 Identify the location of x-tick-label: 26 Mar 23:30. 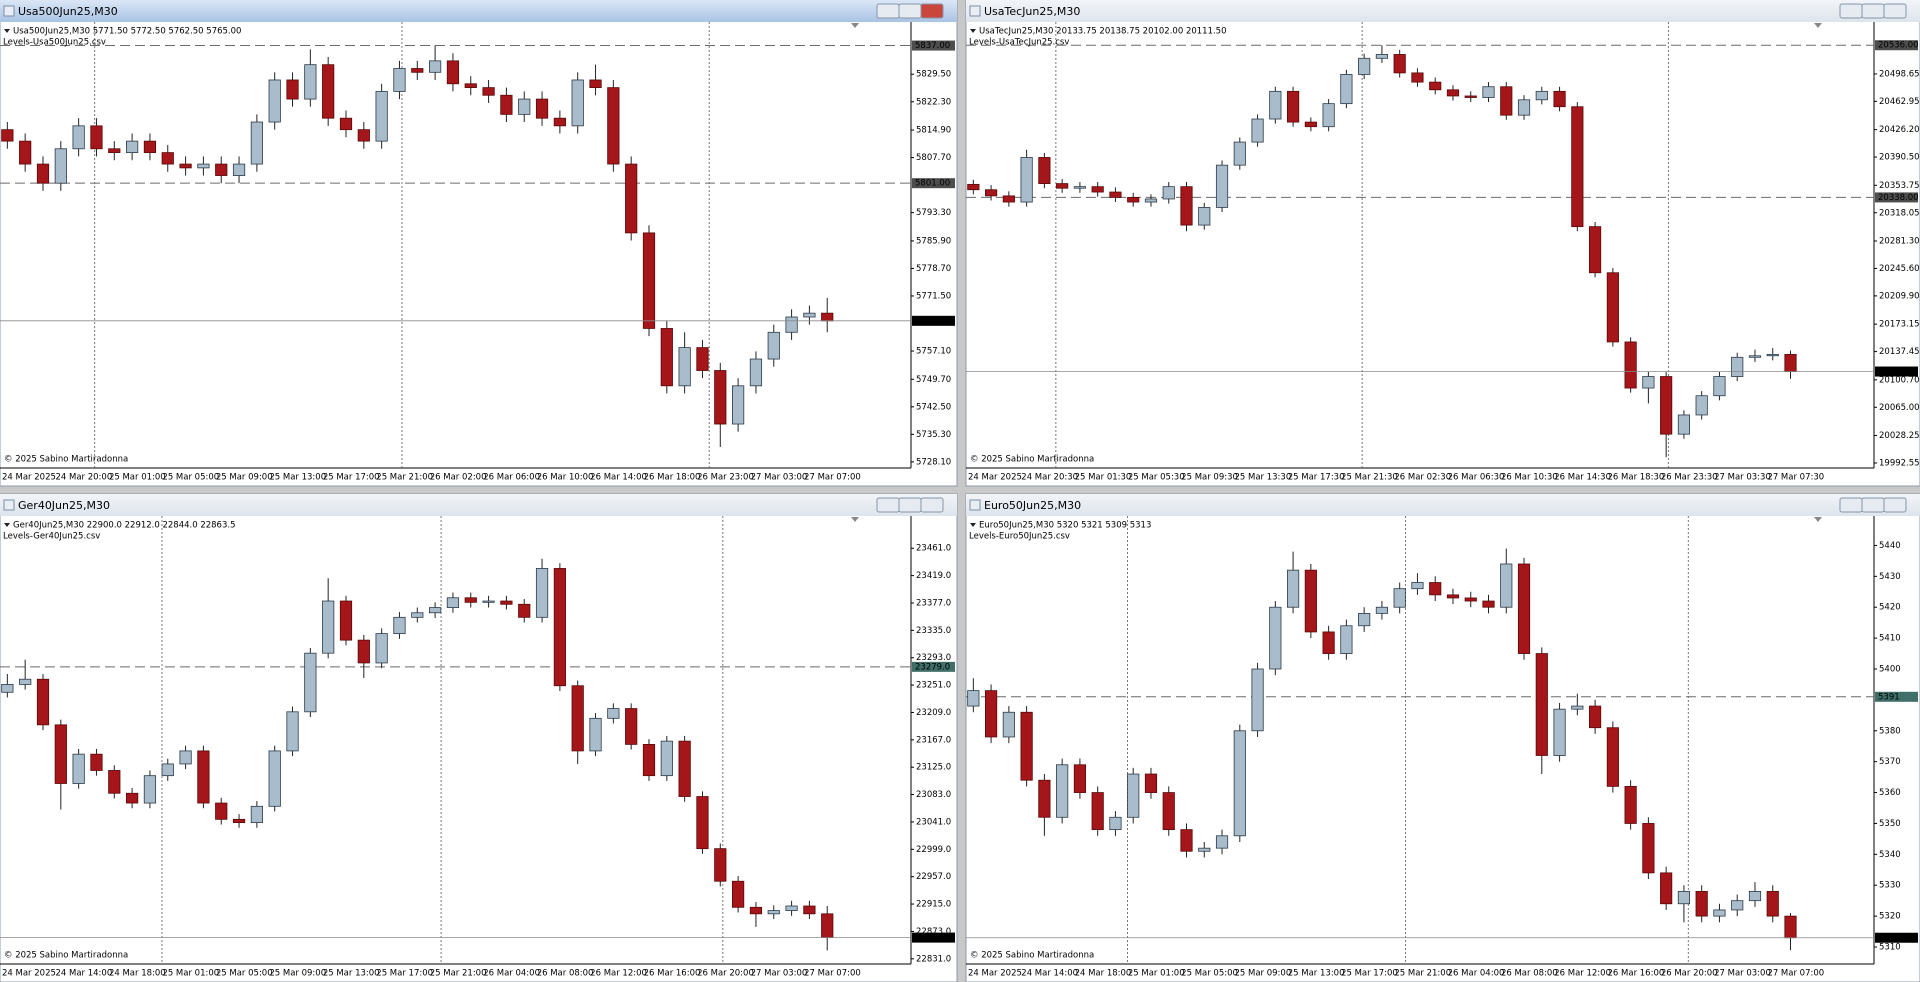
(1689, 478).